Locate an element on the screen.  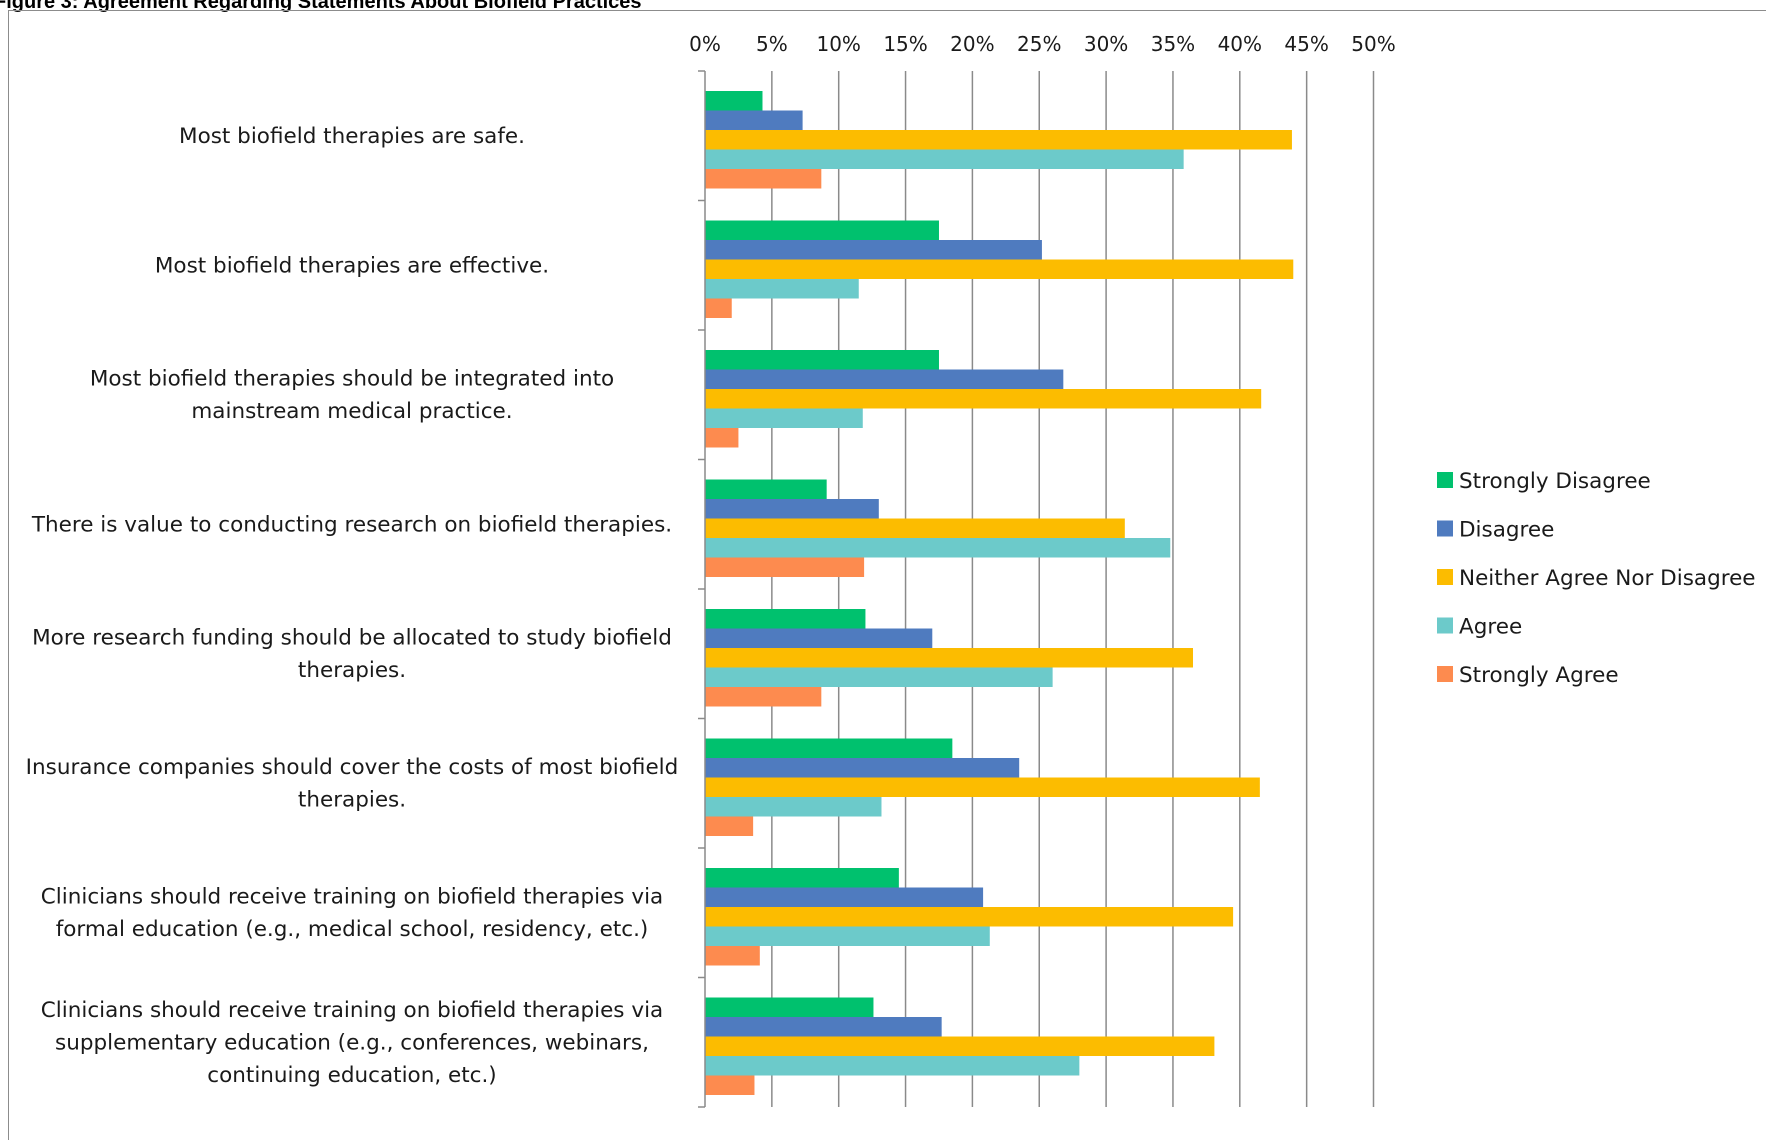
x-tick-label: 15% is located at coordinates (905, 44).